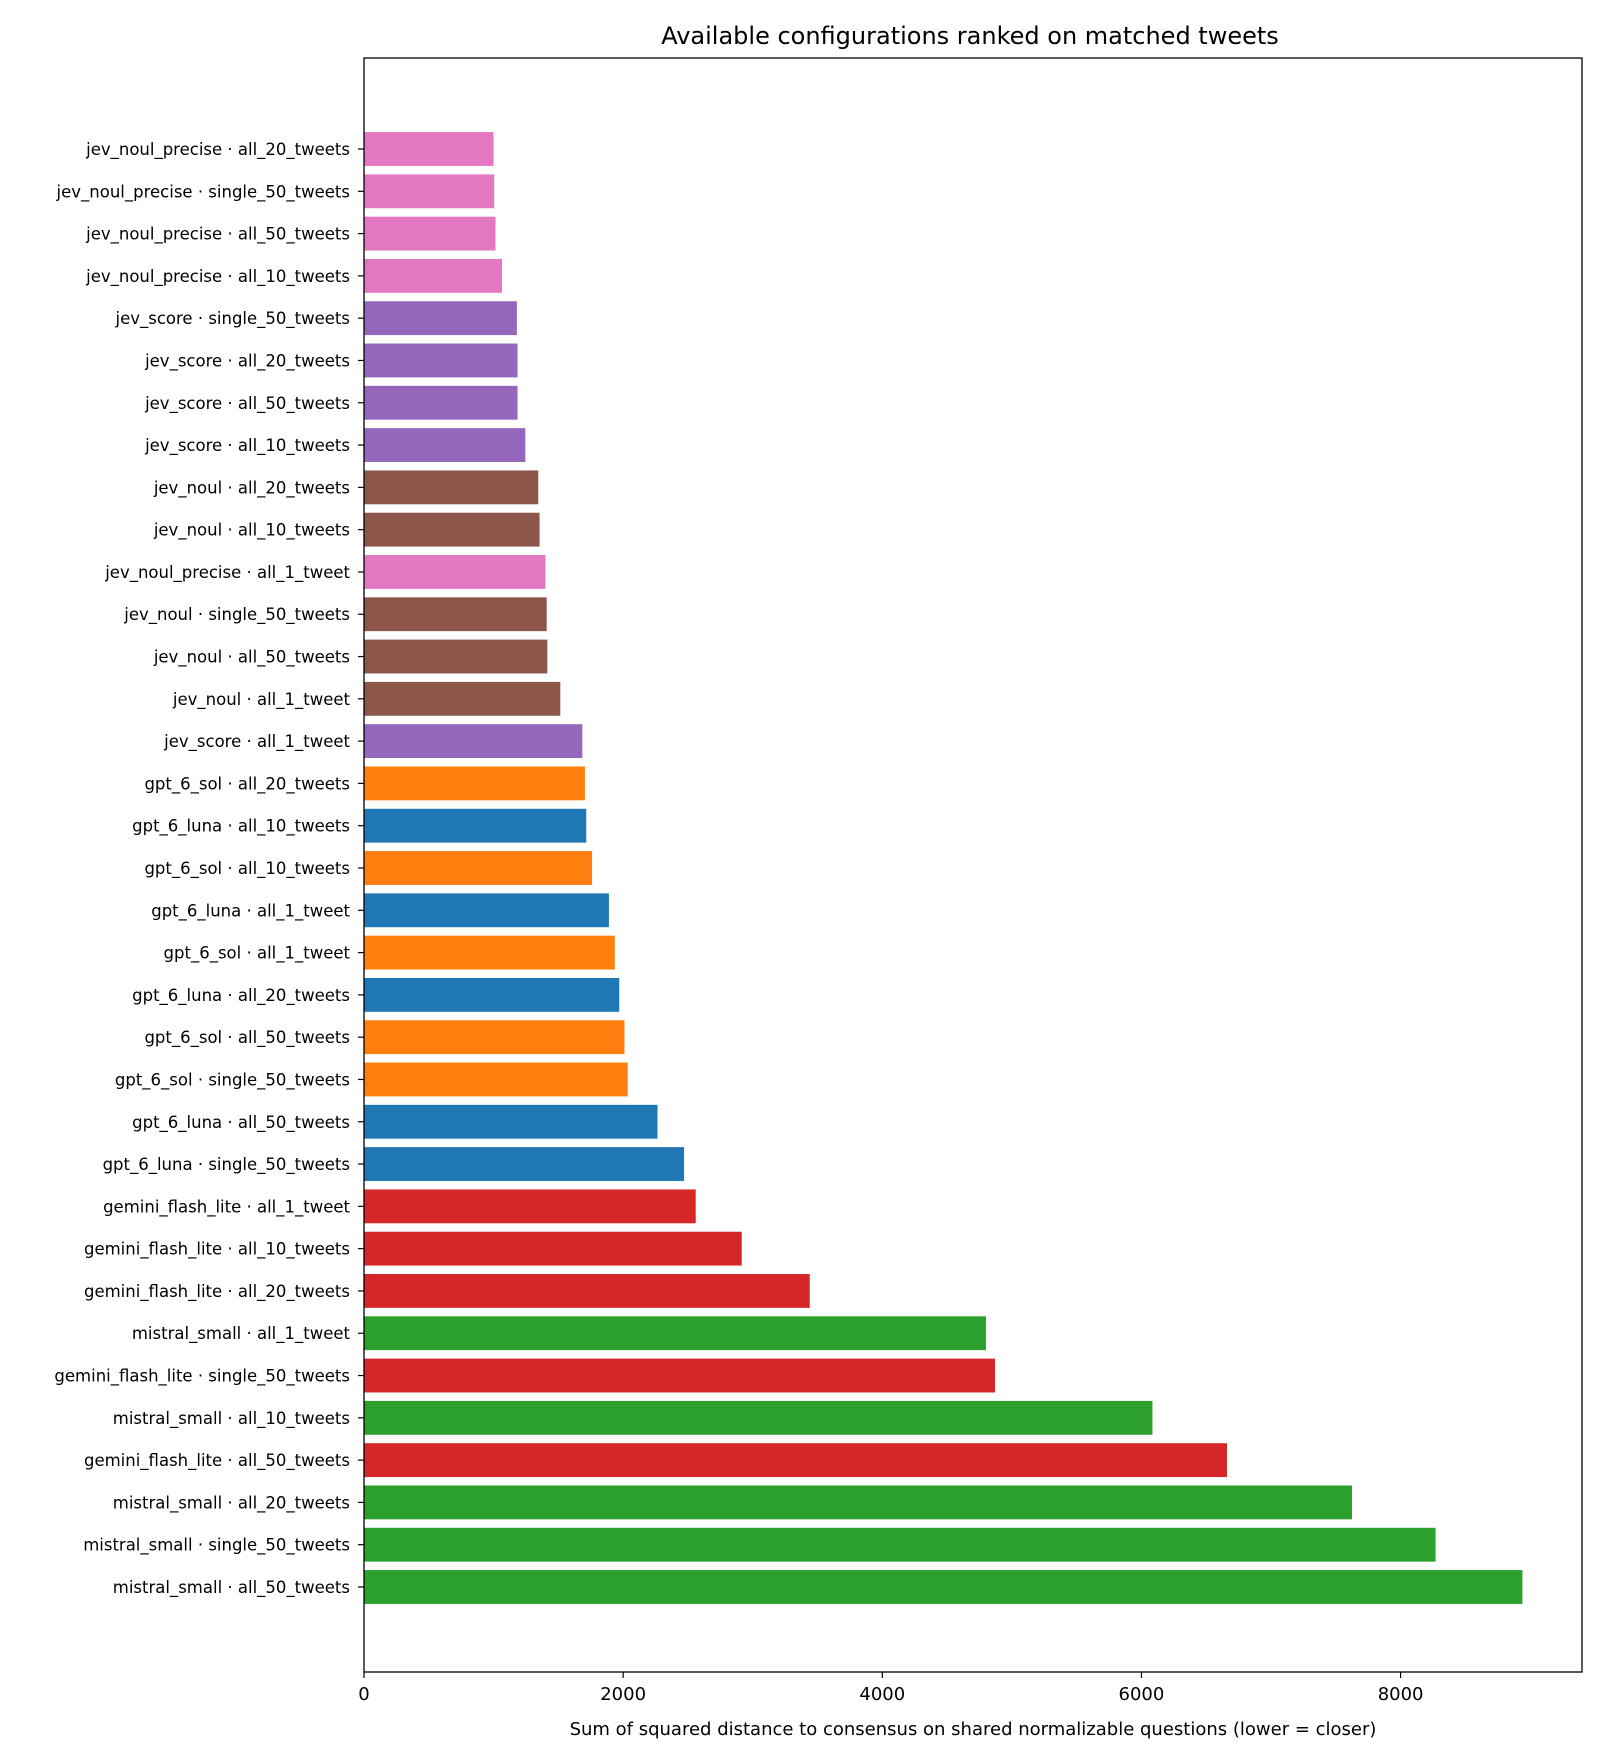  I want to click on y-tick-label: jev_noul · single_50_tweets, so click(236, 615).